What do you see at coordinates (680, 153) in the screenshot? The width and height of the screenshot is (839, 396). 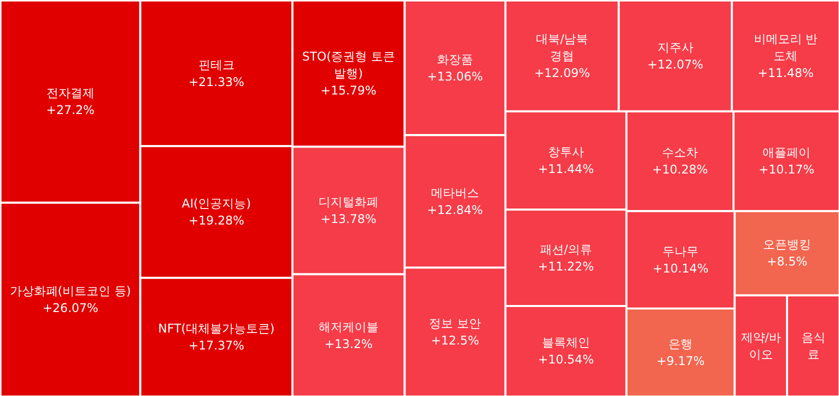 I see `category-label: 수소차` at bounding box center [680, 153].